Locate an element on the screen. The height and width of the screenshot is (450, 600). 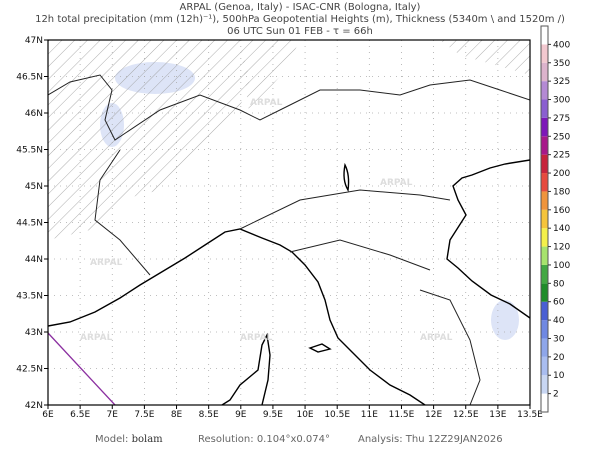
colorbar-label: 300 is located at coordinates (561, 101).